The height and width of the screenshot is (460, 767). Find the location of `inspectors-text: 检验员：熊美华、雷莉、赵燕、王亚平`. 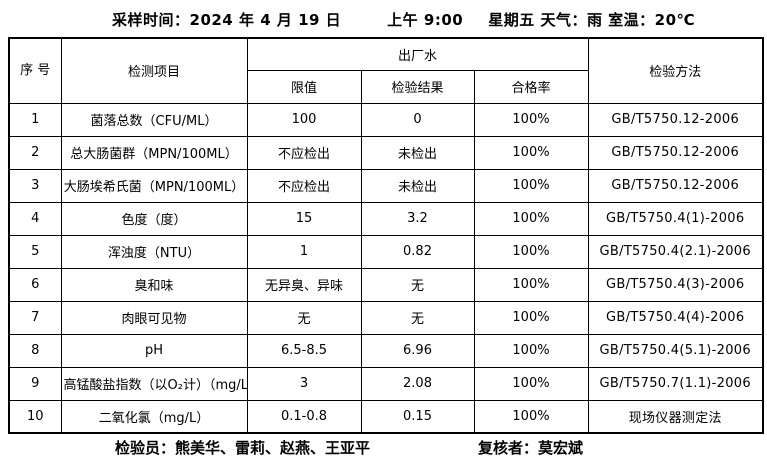

inspectors-text: 检验员：熊美华、雷莉、赵燕、王亚平 is located at coordinates (242, 447).